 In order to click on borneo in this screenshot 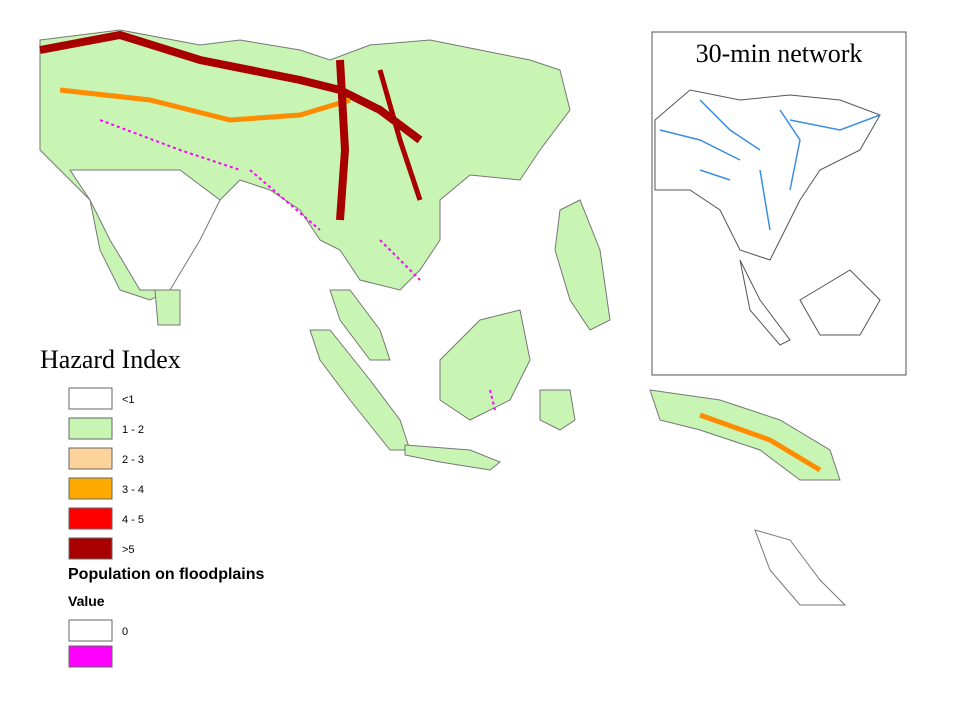, I will do `click(485, 365)`.